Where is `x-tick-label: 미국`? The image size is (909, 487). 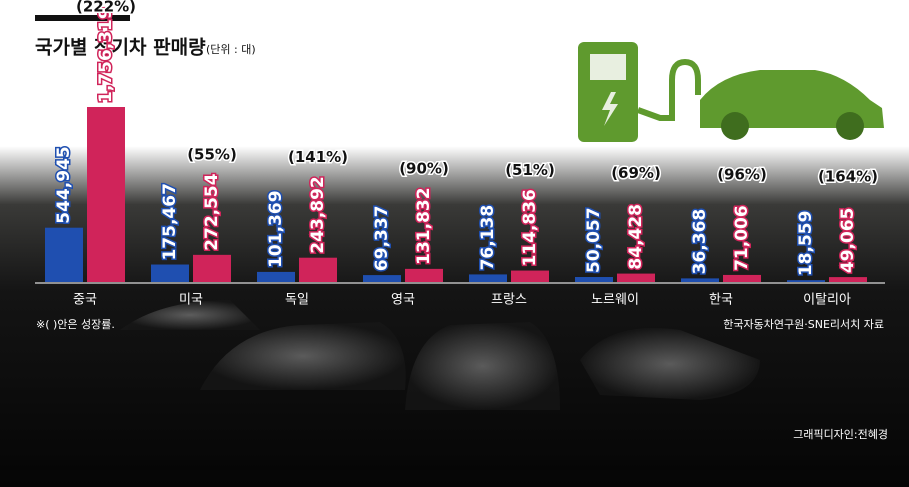 x-tick-label: 미국 is located at coordinates (191, 300).